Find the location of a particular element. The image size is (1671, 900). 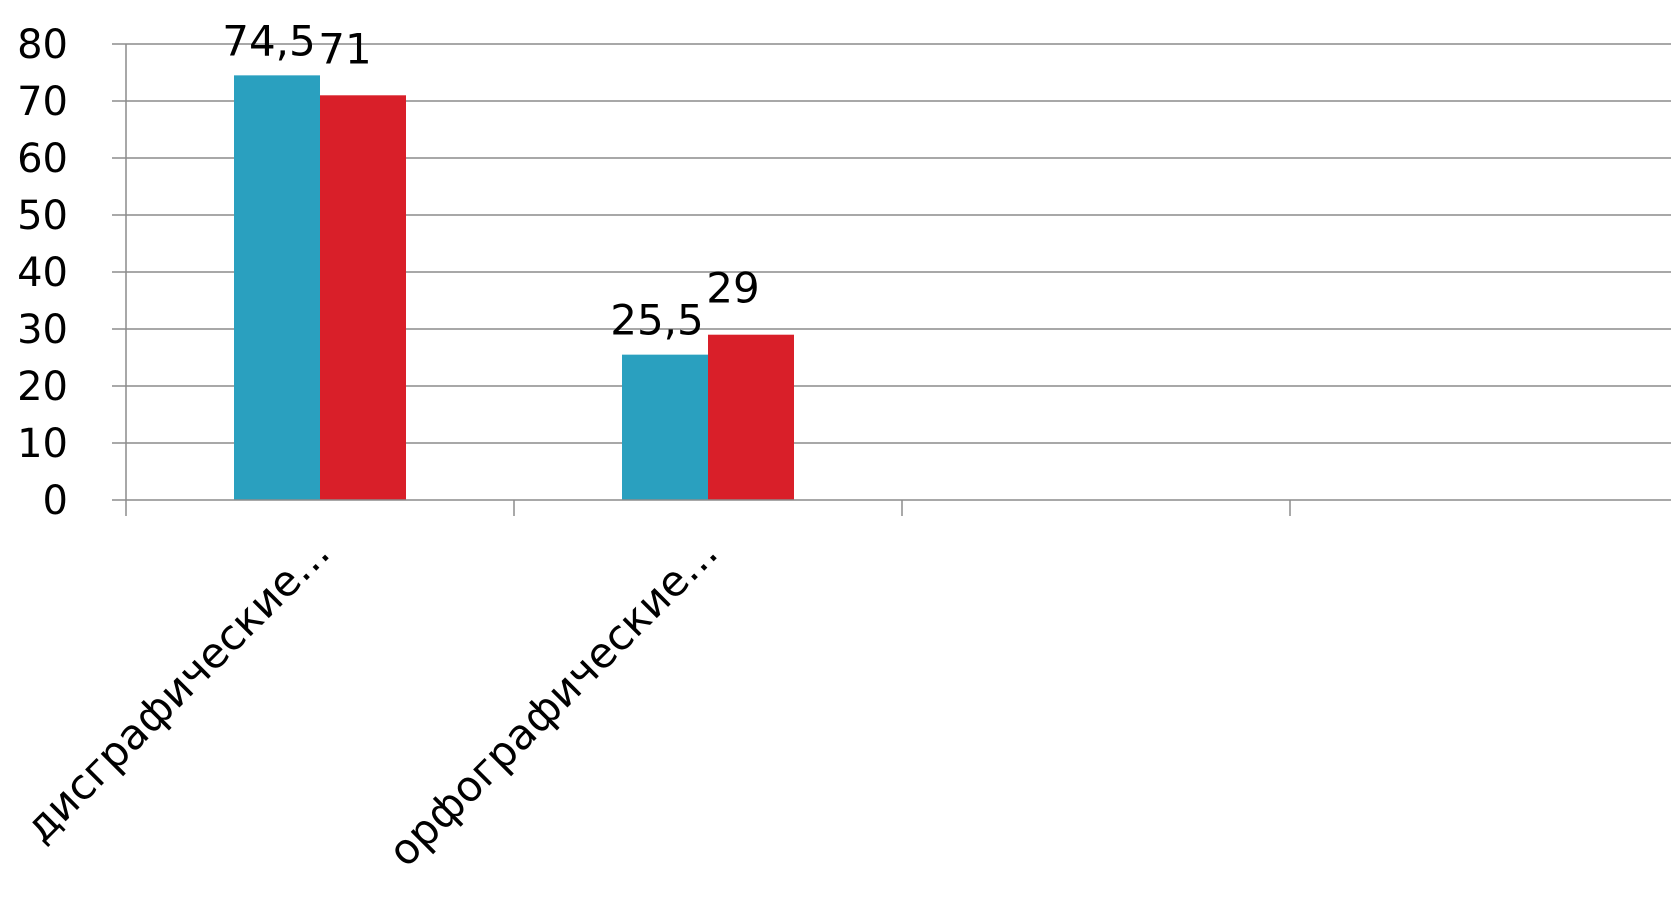

y-tick-label: 30 is located at coordinates (42, 330).